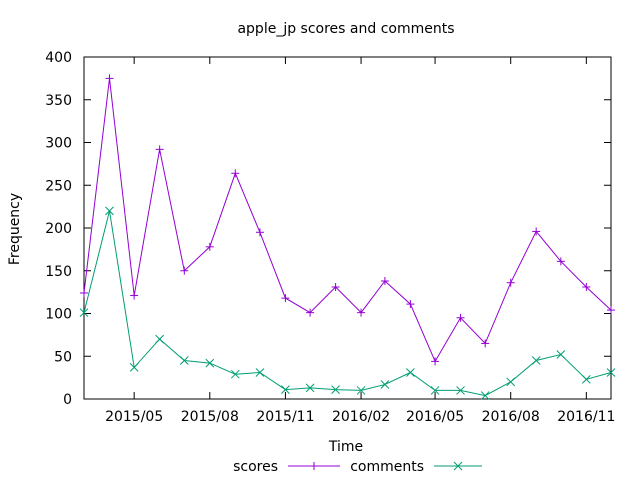 The width and height of the screenshot is (640, 480). I want to click on x-tick-label: 2016/02, so click(361, 417).